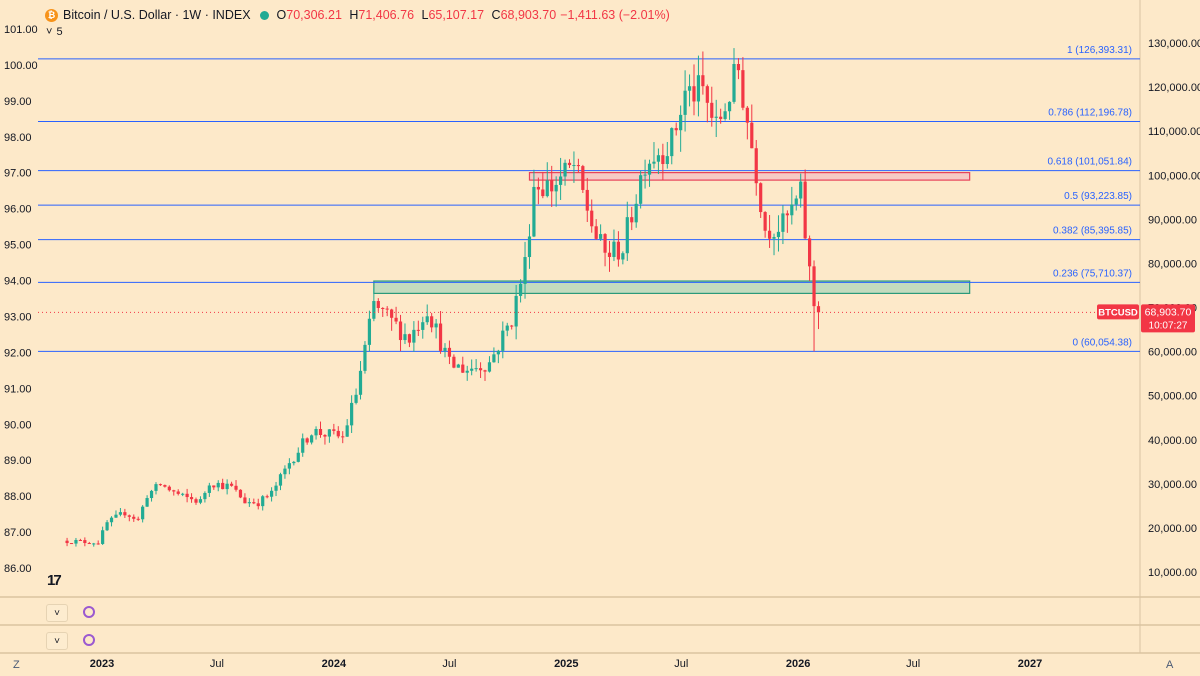  What do you see at coordinates (57, 613) in the screenshot?
I see `pane-1-collapse-button: ˅` at bounding box center [57, 613].